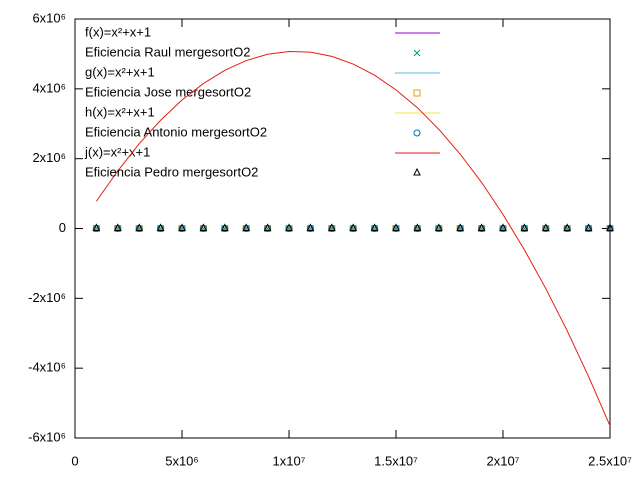  Describe the element at coordinates (120, 71) in the screenshot. I see `legend-label: g(x)=x²+x+1` at that location.